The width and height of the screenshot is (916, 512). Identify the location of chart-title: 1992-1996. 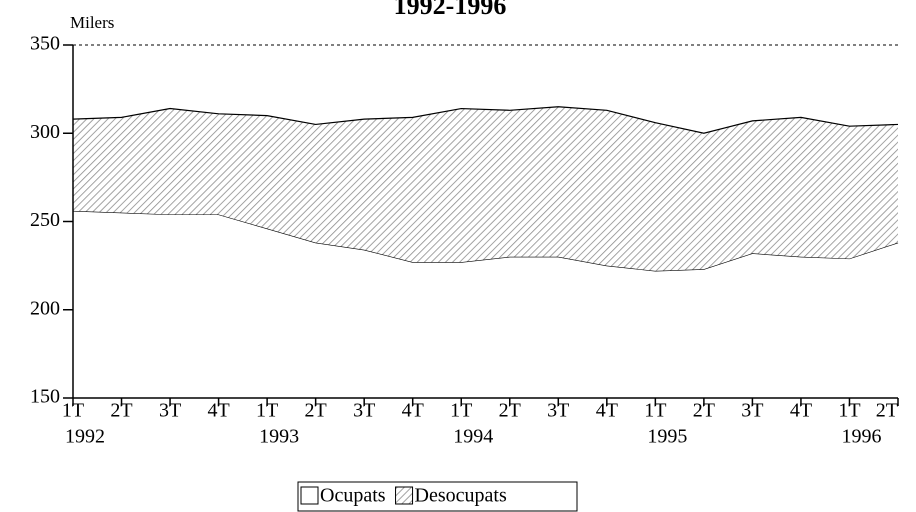
(450, 10).